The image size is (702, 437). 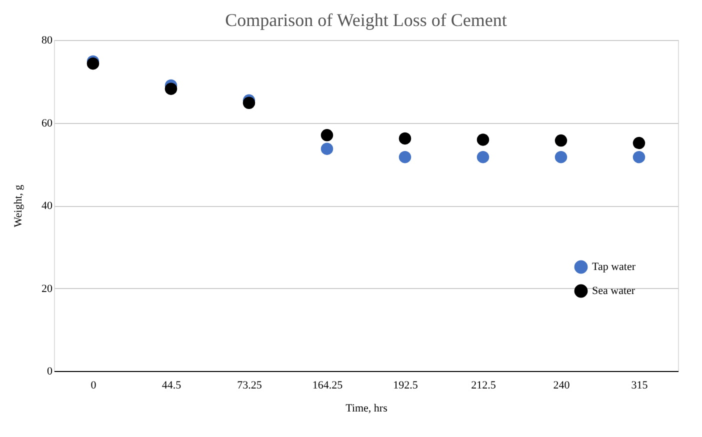 What do you see at coordinates (18, 206) in the screenshot?
I see `y-axis-title: Weight, g` at bounding box center [18, 206].